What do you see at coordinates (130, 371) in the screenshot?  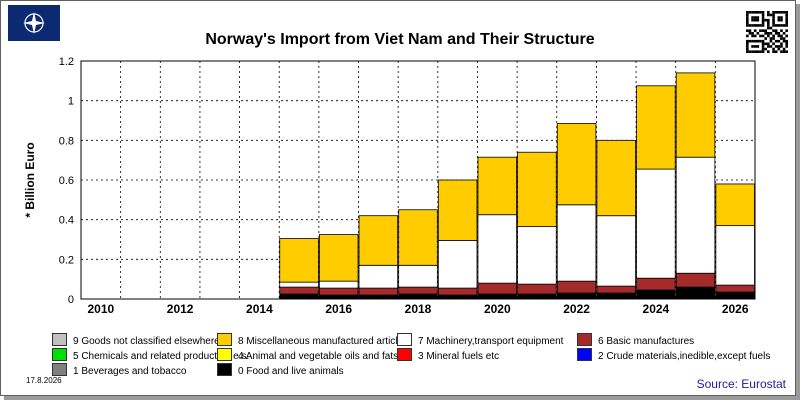 I see `legend-label: 1 Beverages and tobacco` at bounding box center [130, 371].